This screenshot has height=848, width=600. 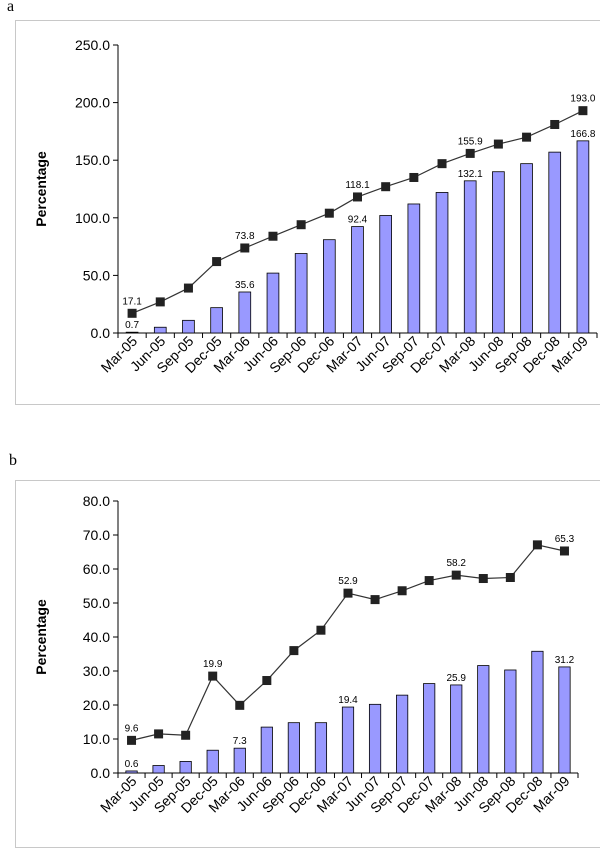 I want to click on line-data-label: 19.9, so click(x=213, y=664).